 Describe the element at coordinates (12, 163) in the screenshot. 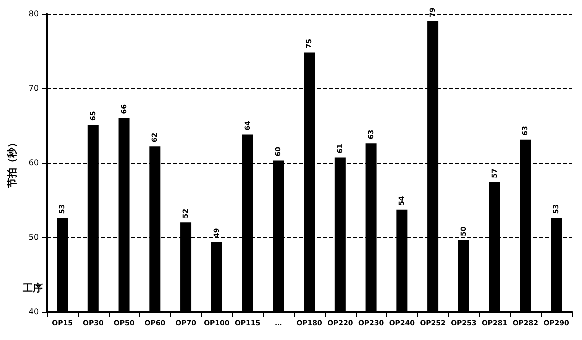

I see `y-axis-title: 节拍（秒）` at that location.